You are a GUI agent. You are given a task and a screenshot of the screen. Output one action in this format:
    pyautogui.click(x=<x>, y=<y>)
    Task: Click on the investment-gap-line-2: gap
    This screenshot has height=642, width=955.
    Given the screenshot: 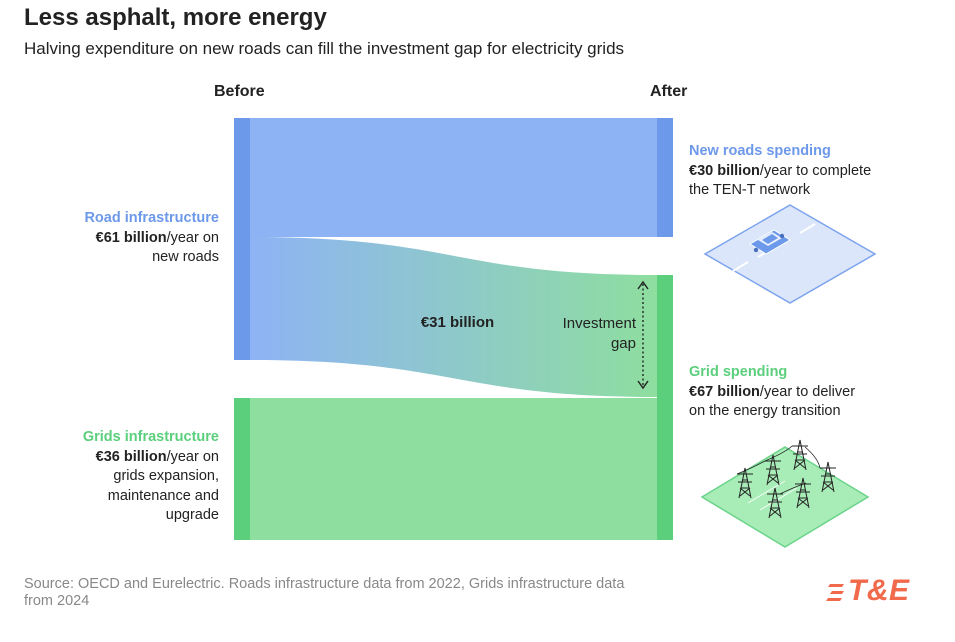 What is the action you would take?
    pyautogui.click(x=623, y=343)
    